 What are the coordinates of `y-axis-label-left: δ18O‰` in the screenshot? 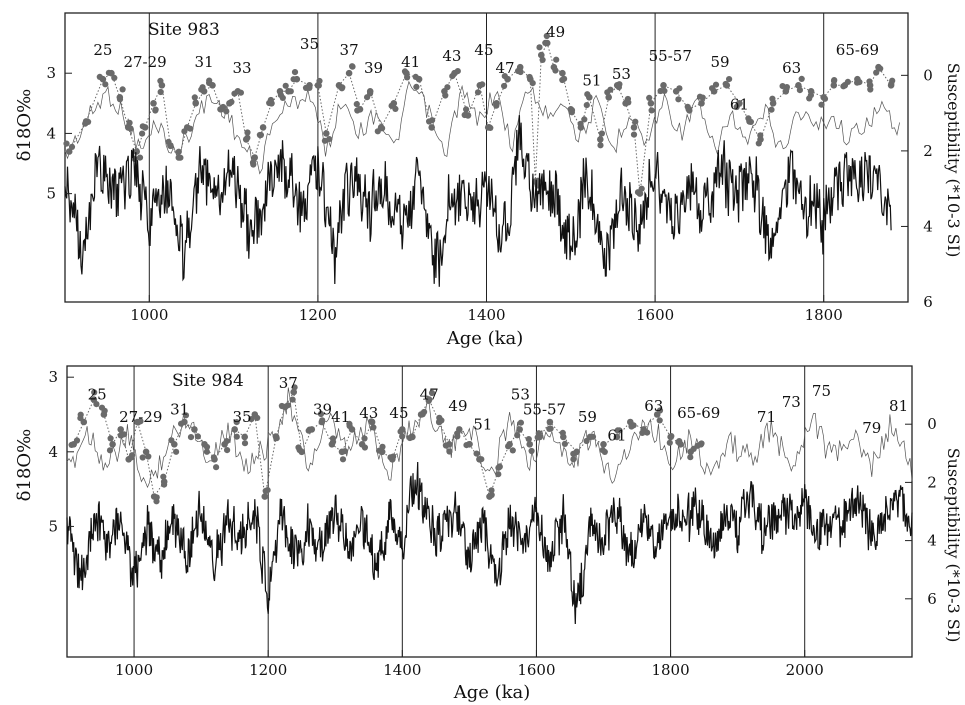 It's located at (24, 465).